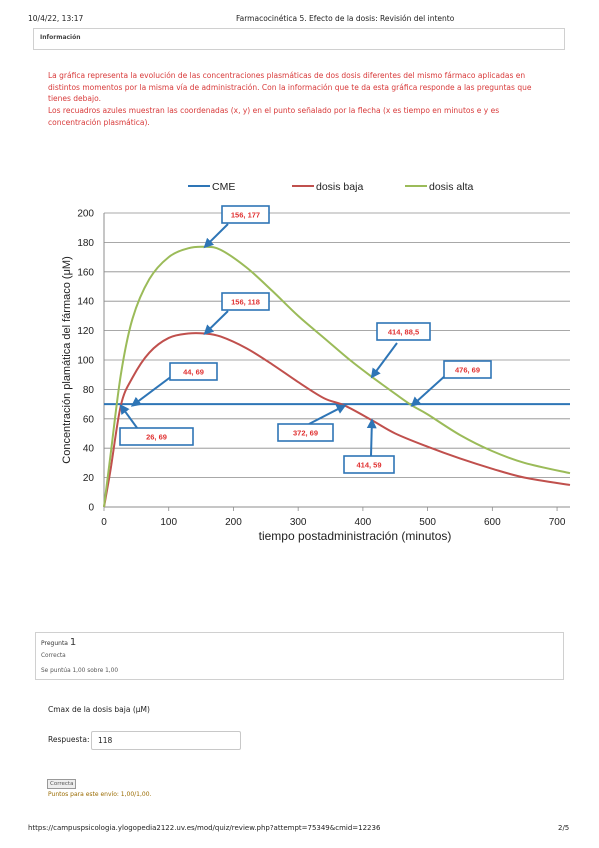  What do you see at coordinates (67, 359) in the screenshot?
I see `y-axis-label: Concentración plamática del fármaco (μM)` at bounding box center [67, 359].